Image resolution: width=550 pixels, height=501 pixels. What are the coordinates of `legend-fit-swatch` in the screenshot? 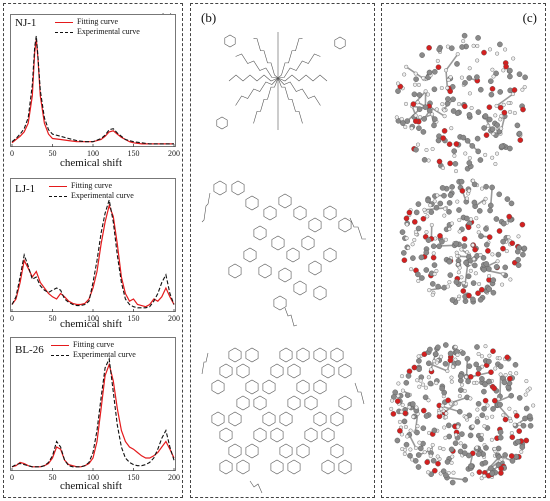 It's located at (64, 22).